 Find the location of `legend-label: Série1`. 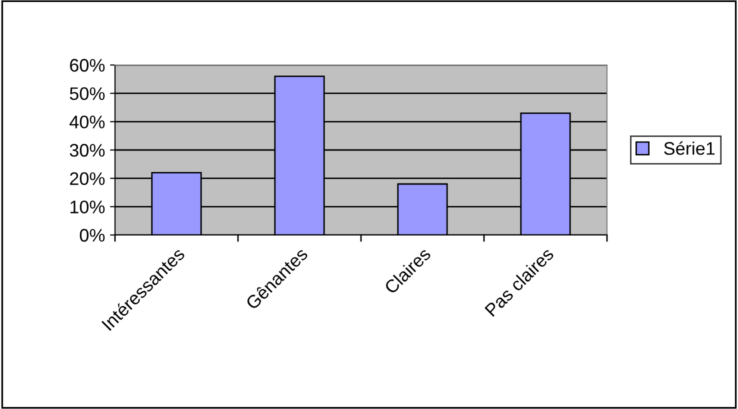

legend-label: Série1 is located at coordinates (689, 148).